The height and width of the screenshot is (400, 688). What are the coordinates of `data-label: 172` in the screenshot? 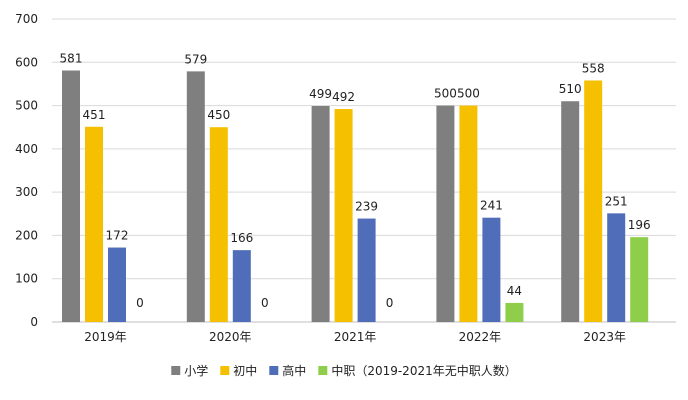 It's located at (117, 236).